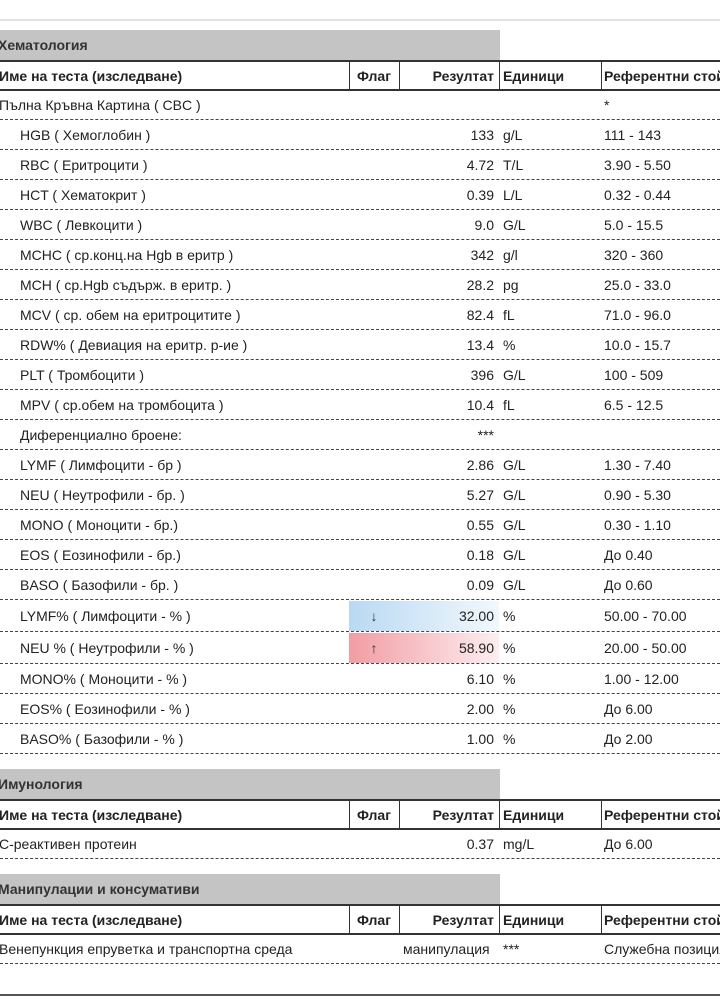 The image size is (720, 1004). I want to click on cell-result: 4.72, so click(480, 165).